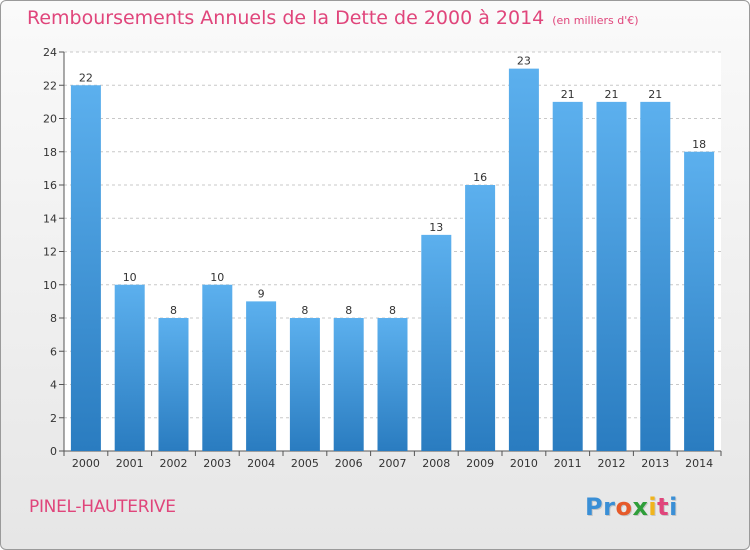 The height and width of the screenshot is (550, 750). Describe the element at coordinates (568, 463) in the screenshot. I see `x-tick-label: 2011` at that location.